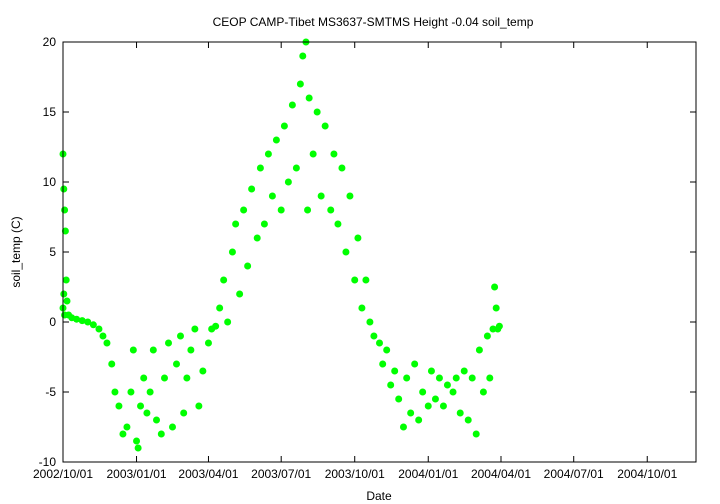  I want to click on x-tick-label: 2002/10/01, so click(63, 474).